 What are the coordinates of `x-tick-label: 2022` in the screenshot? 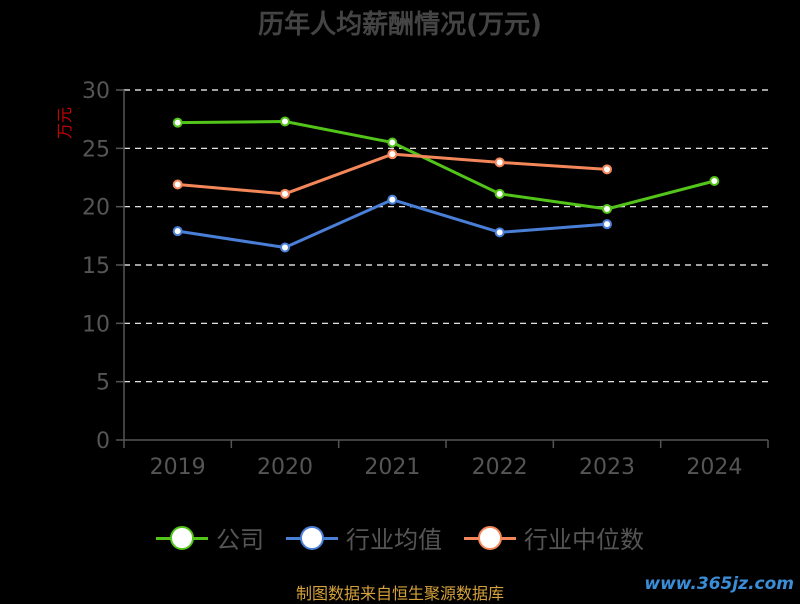 It's located at (500, 467).